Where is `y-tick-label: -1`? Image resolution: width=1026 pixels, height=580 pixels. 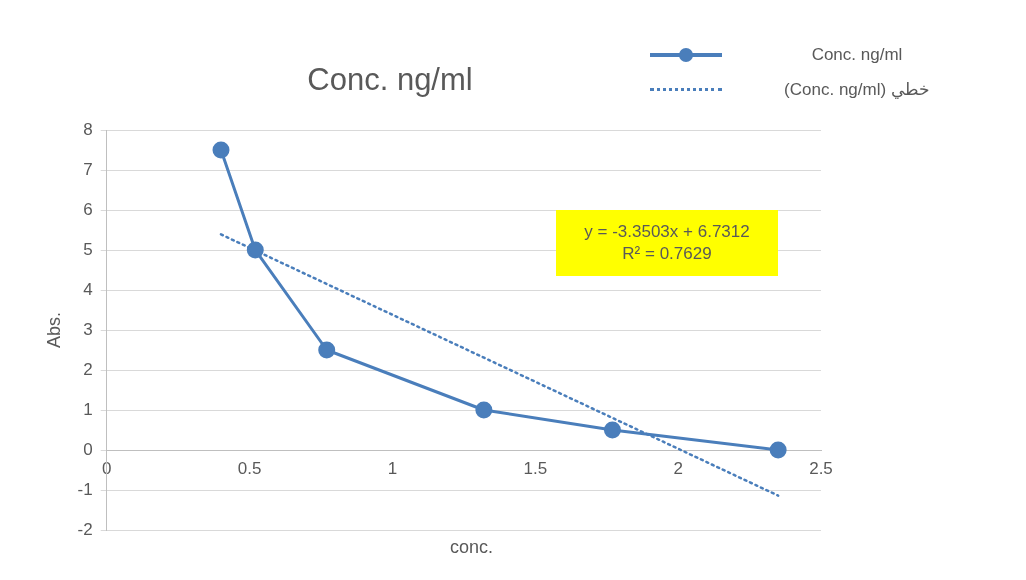 y-tick-label: -1 is located at coordinates (85, 489).